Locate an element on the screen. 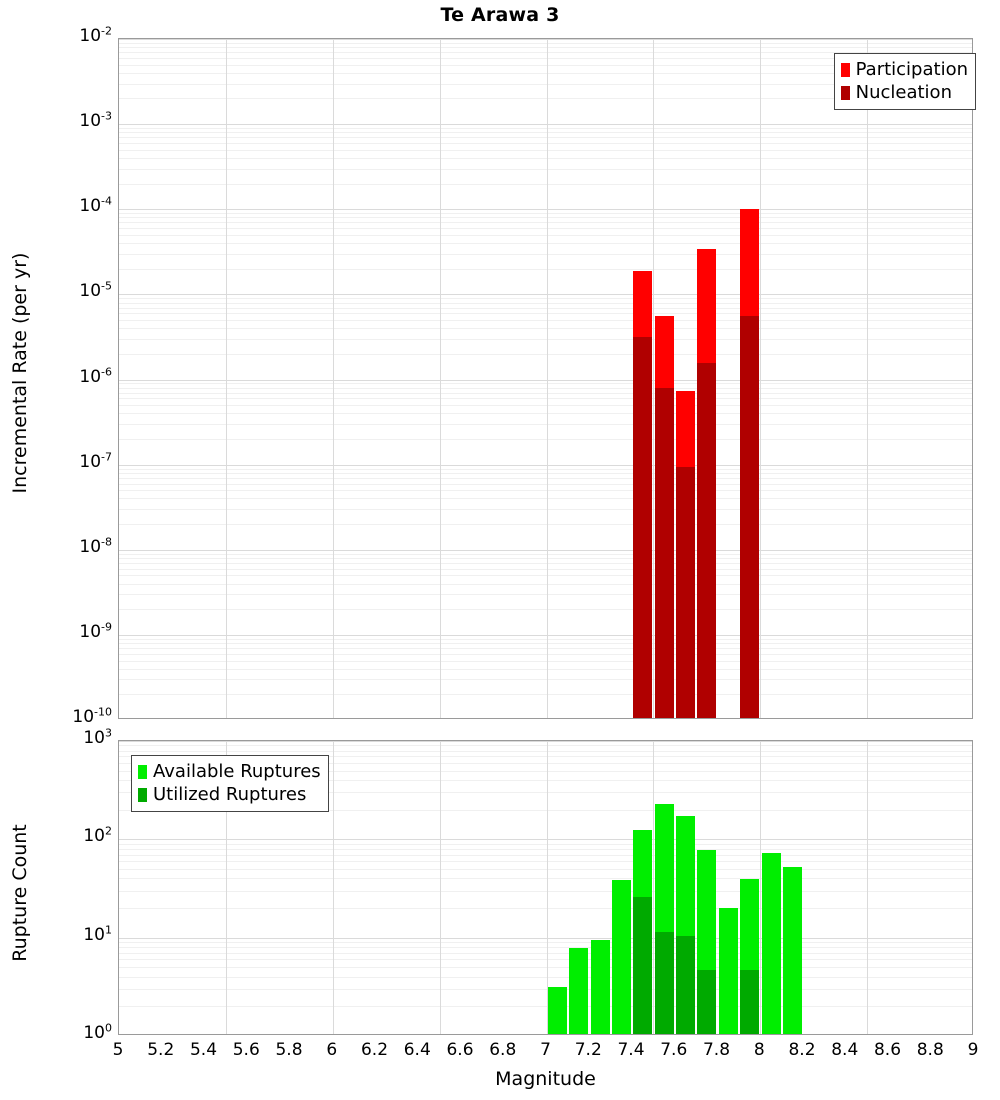  x-axis-tick-label: 8.4 is located at coordinates (845, 1050).